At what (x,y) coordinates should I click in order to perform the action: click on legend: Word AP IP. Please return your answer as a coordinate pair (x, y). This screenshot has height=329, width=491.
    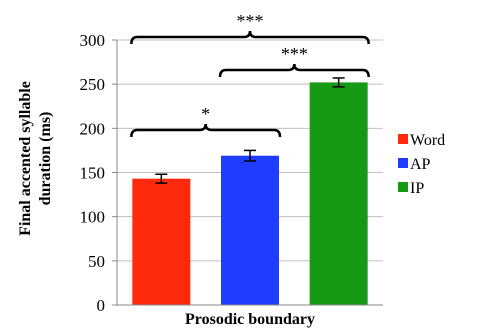
    Looking at the image, I should click on (421, 164).